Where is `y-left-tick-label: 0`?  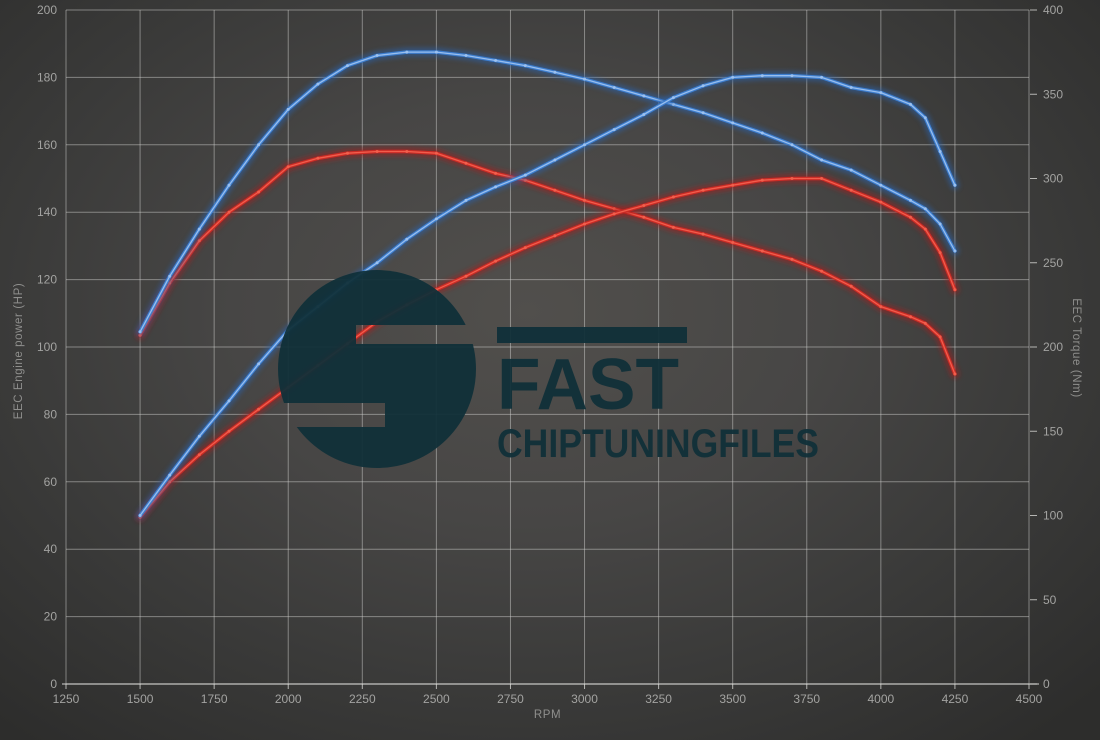
y-left-tick-label: 0 is located at coordinates (53, 684).